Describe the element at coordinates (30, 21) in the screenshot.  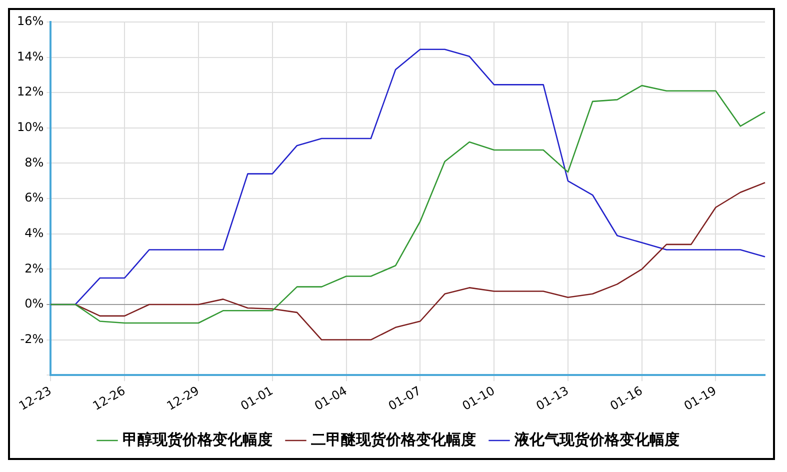
I see `y-tick-label: 16%` at that location.